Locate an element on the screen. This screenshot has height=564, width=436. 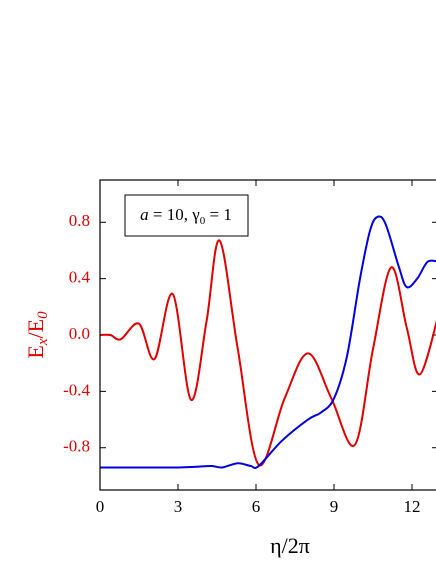
x-tick-label: 0 is located at coordinates (100, 506).